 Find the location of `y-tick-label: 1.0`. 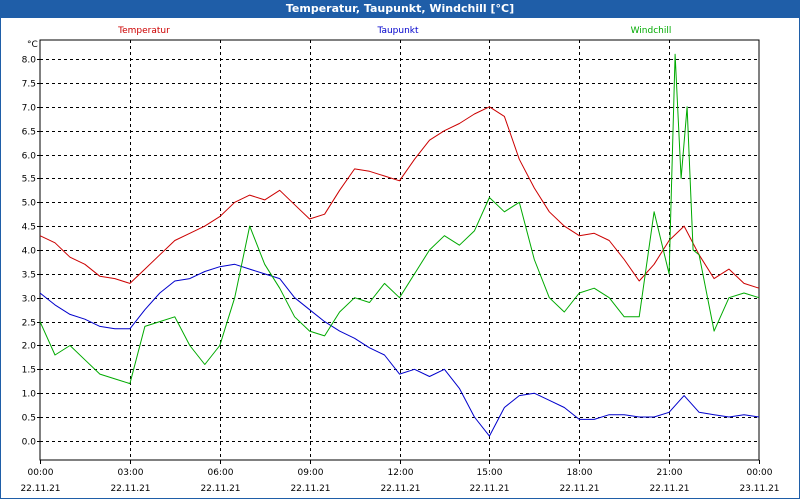

y-tick-label: 1.0 is located at coordinates (29, 395).